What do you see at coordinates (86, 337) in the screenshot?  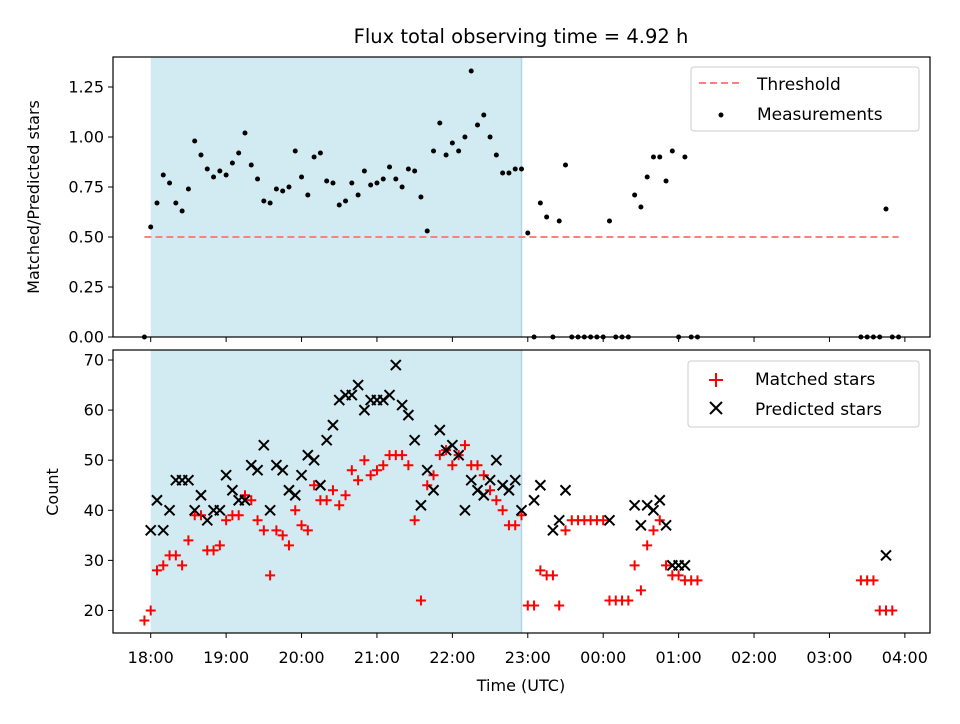 I see `top-y-tick-label: 0.00` at bounding box center [86, 337].